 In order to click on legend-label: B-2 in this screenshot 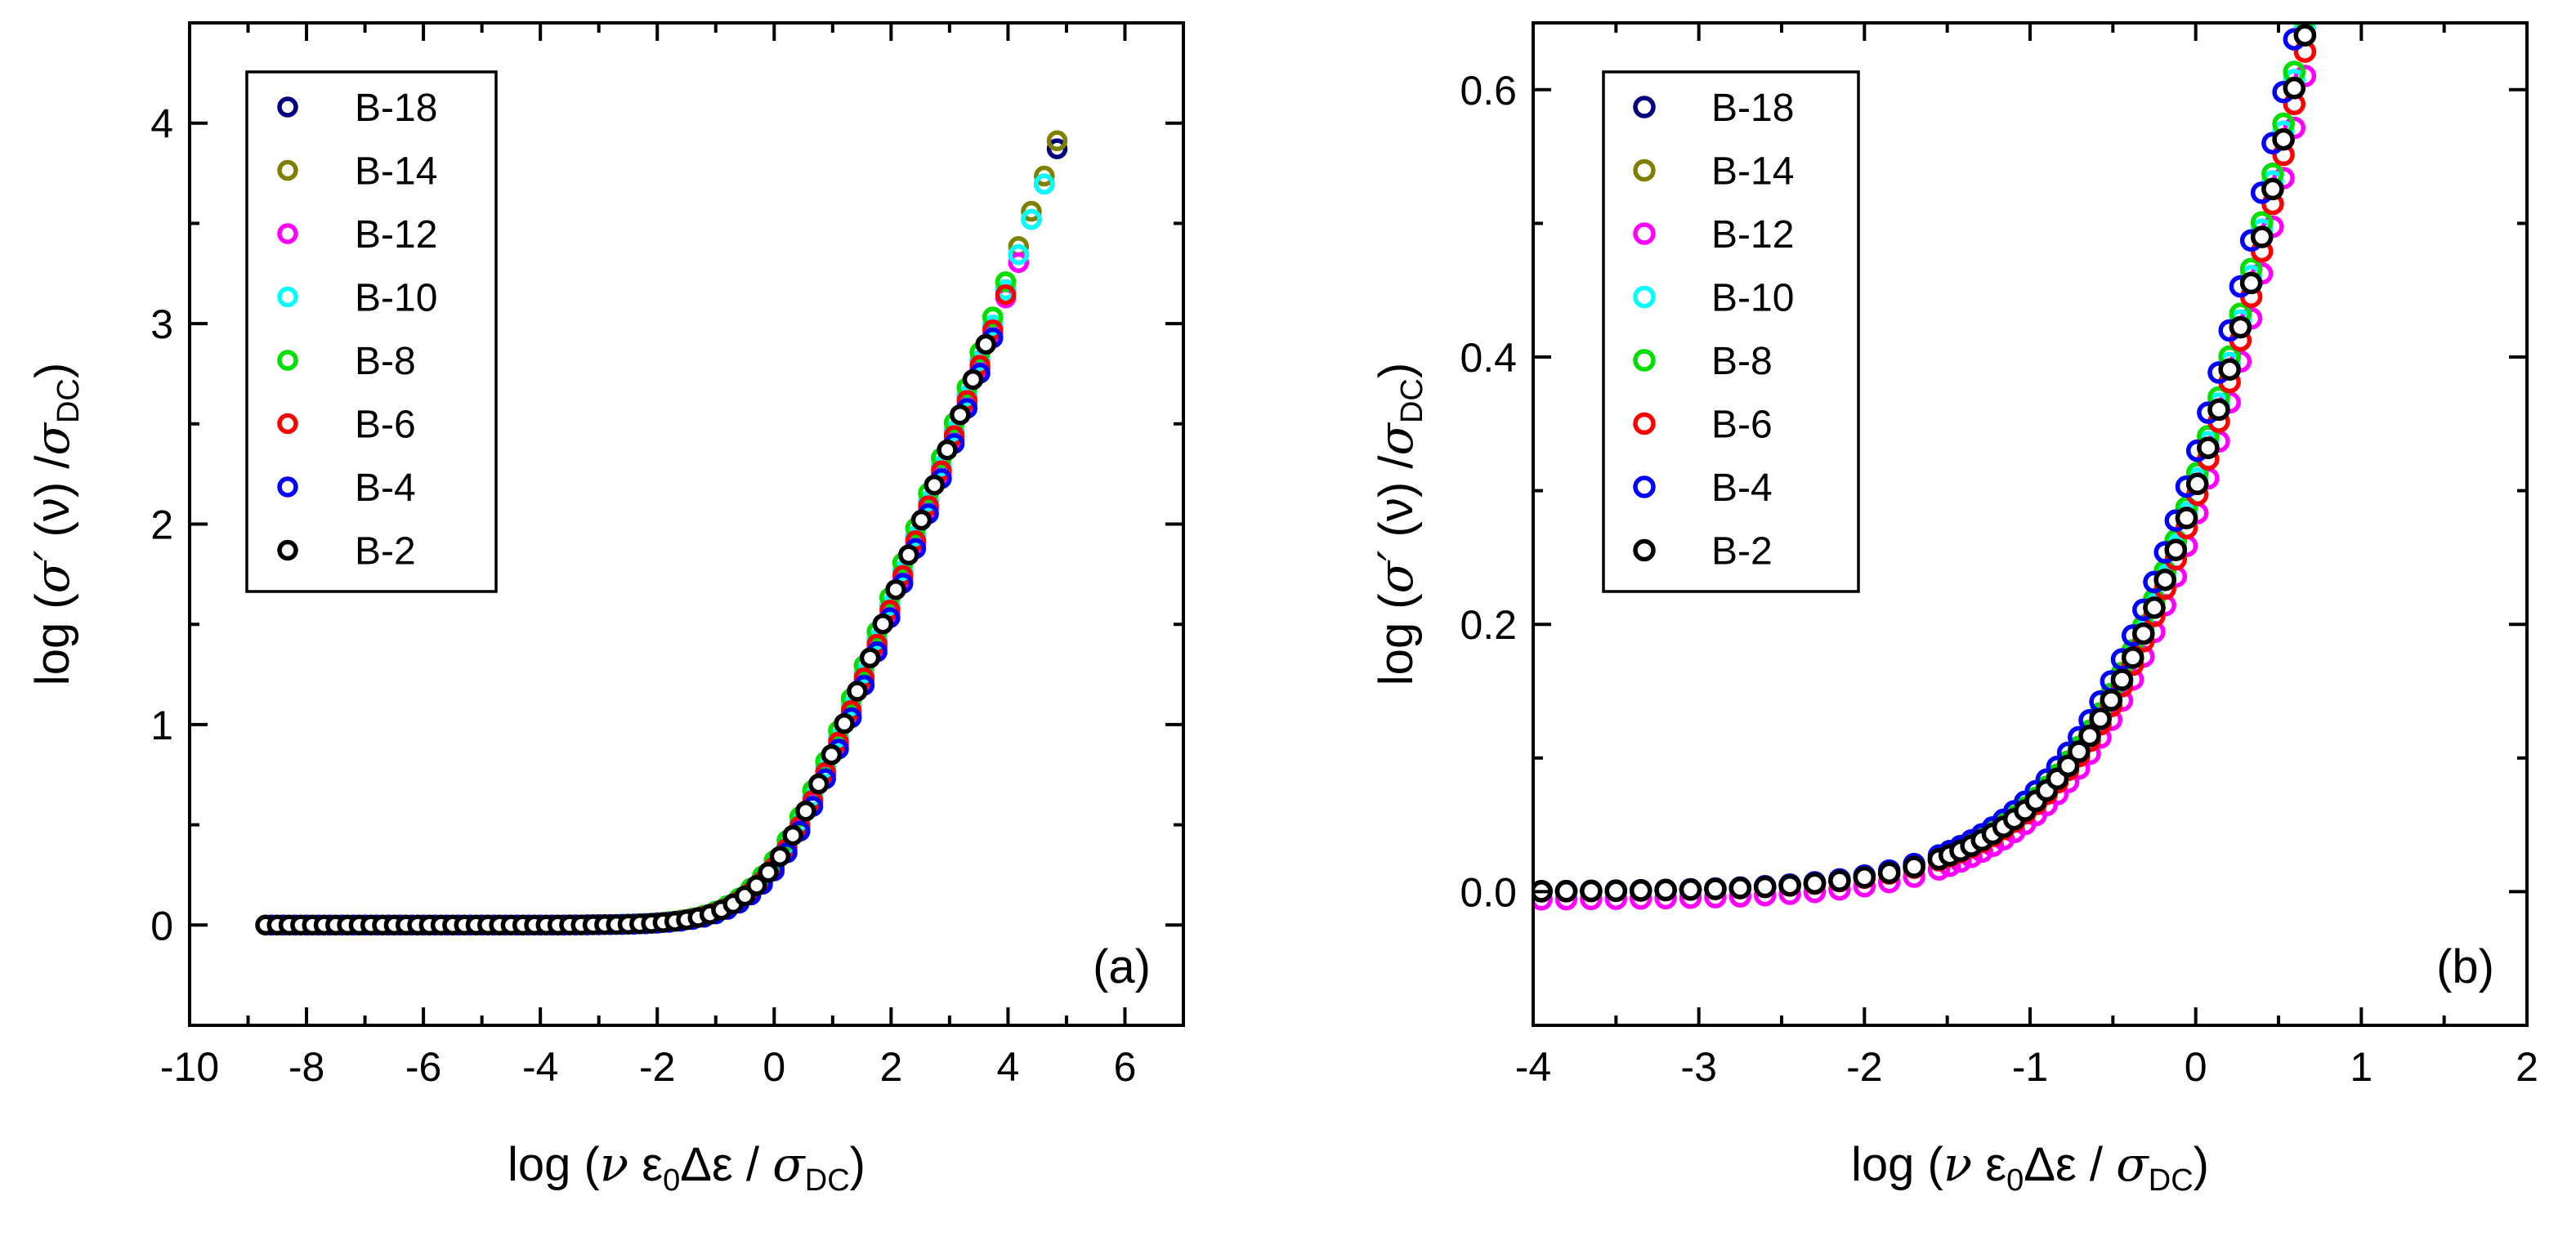, I will do `click(385, 552)`.